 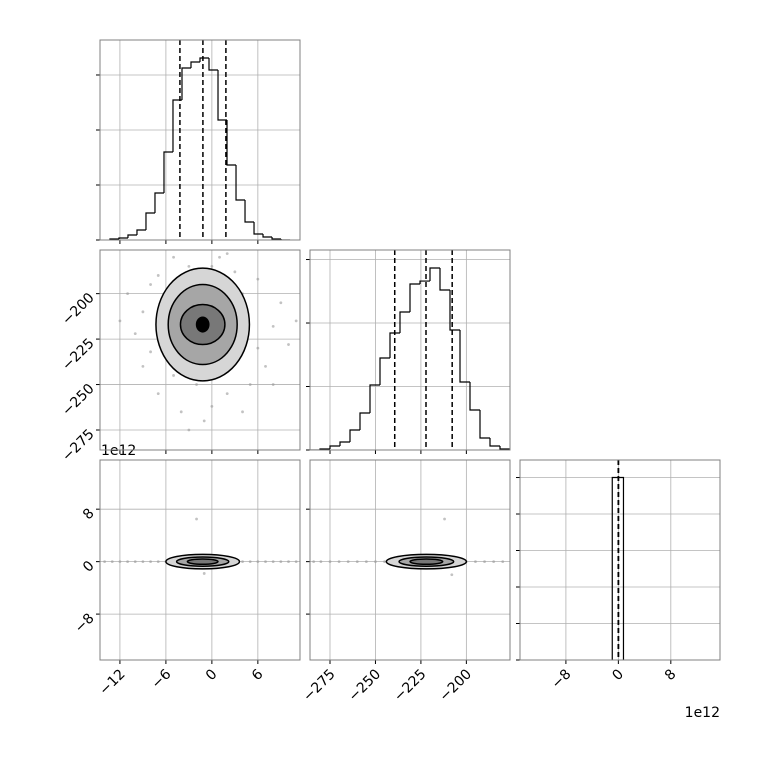 What do you see at coordinates (258, 675) in the screenshot?
I see `x-tick-label: 6` at bounding box center [258, 675].